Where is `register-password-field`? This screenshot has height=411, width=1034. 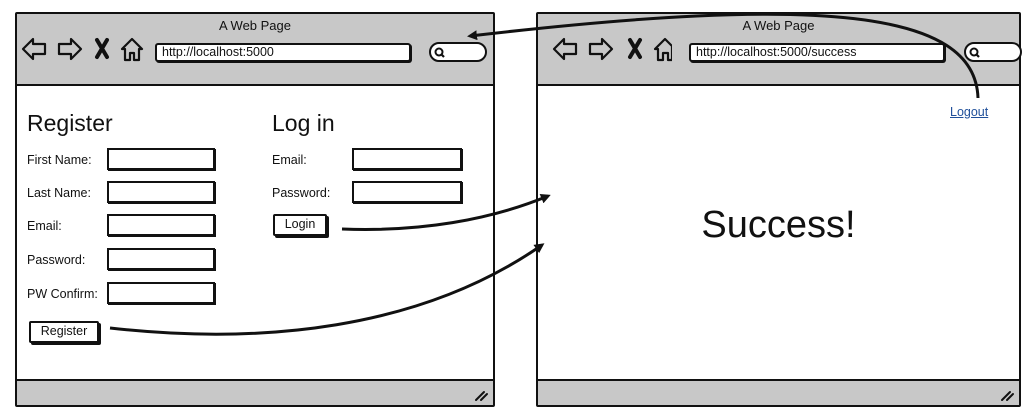 register-password-field is located at coordinates (161, 259).